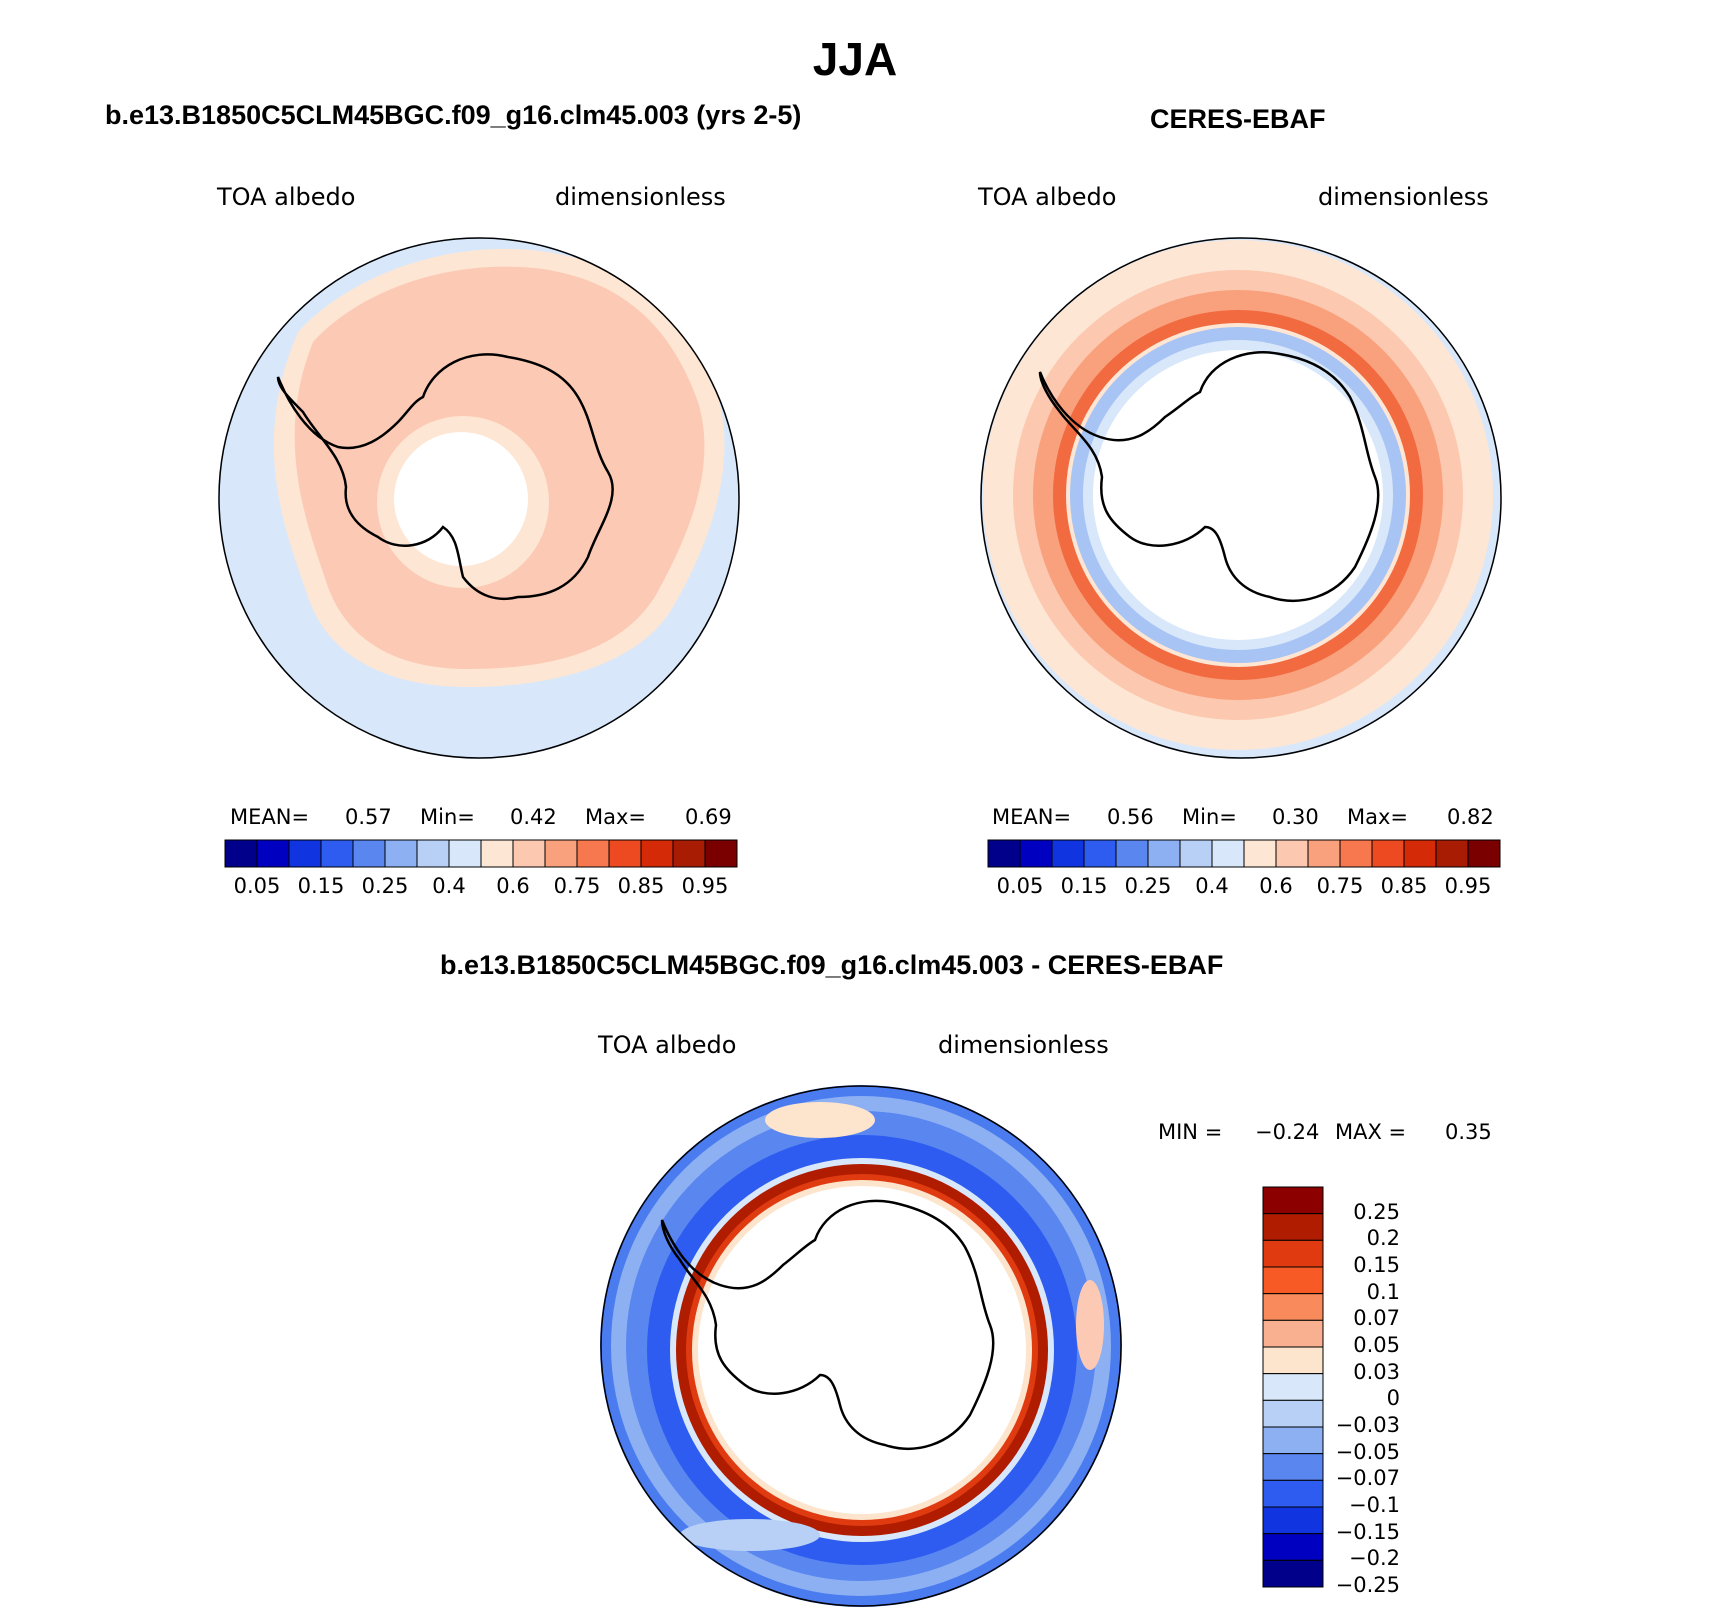  Describe the element at coordinates (1367, 1425) in the screenshot. I see `diff-colorbar-tick-label: −0.03` at that location.